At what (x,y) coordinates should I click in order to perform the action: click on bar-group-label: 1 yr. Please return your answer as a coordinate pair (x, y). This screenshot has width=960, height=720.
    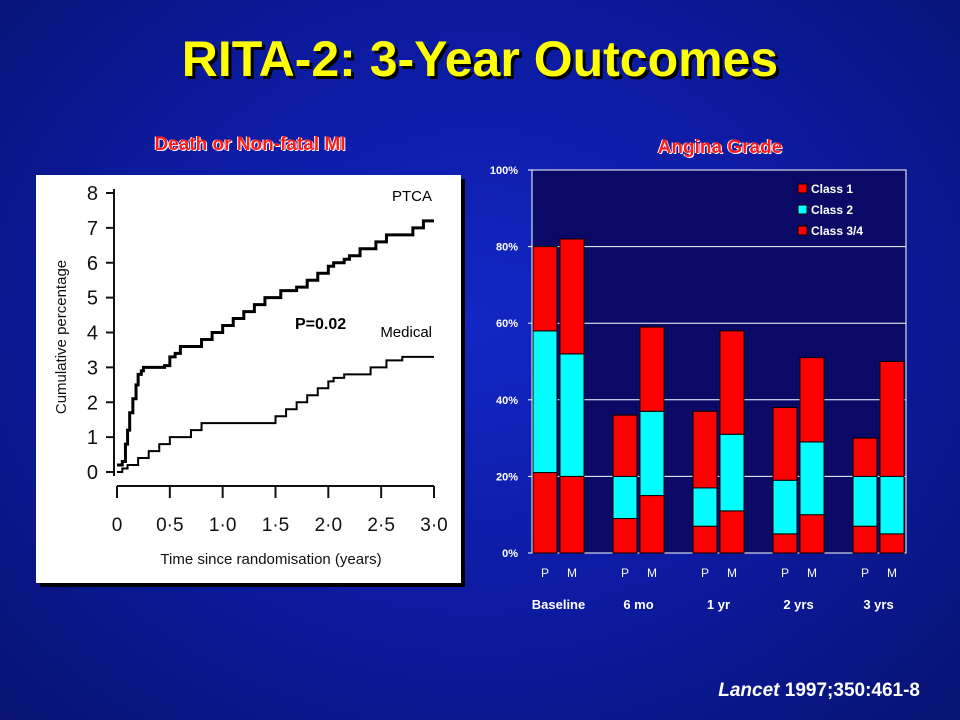
    Looking at the image, I should click on (718, 604).